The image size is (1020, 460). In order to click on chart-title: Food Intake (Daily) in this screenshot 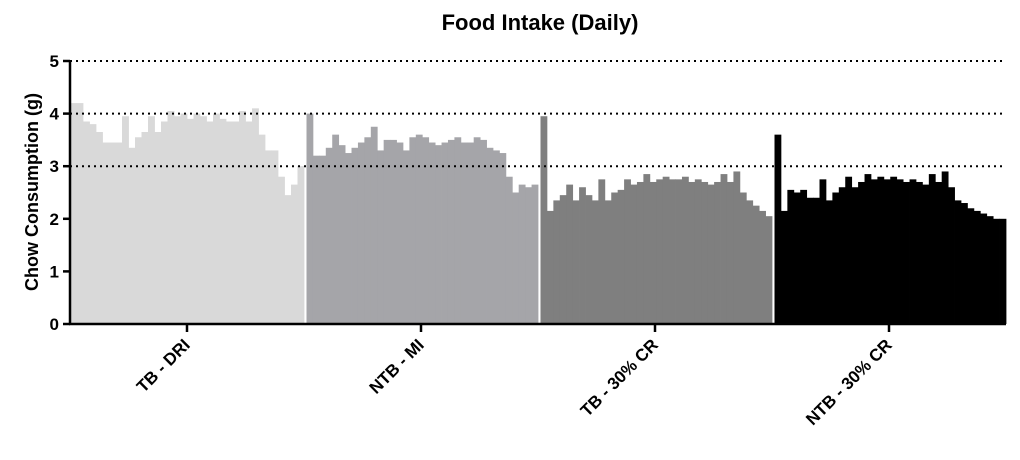, I will do `click(540, 22)`.